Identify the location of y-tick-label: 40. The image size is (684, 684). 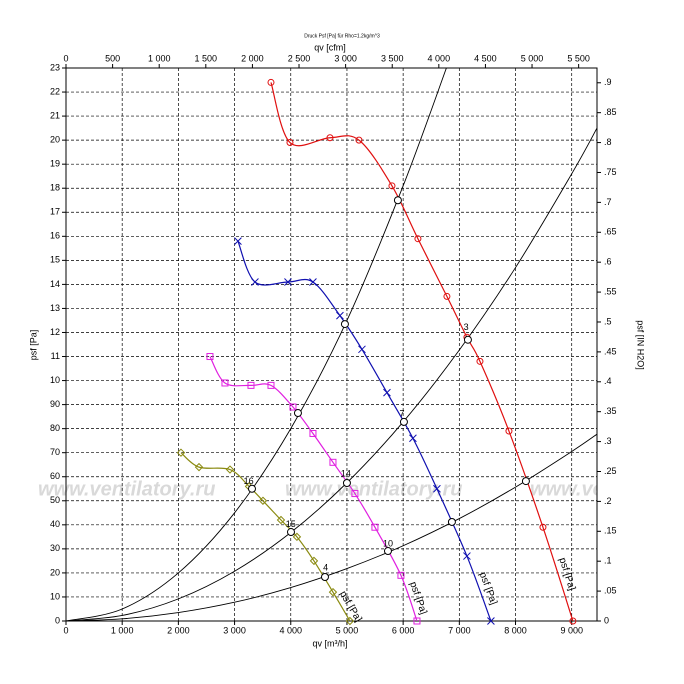
(55, 524).